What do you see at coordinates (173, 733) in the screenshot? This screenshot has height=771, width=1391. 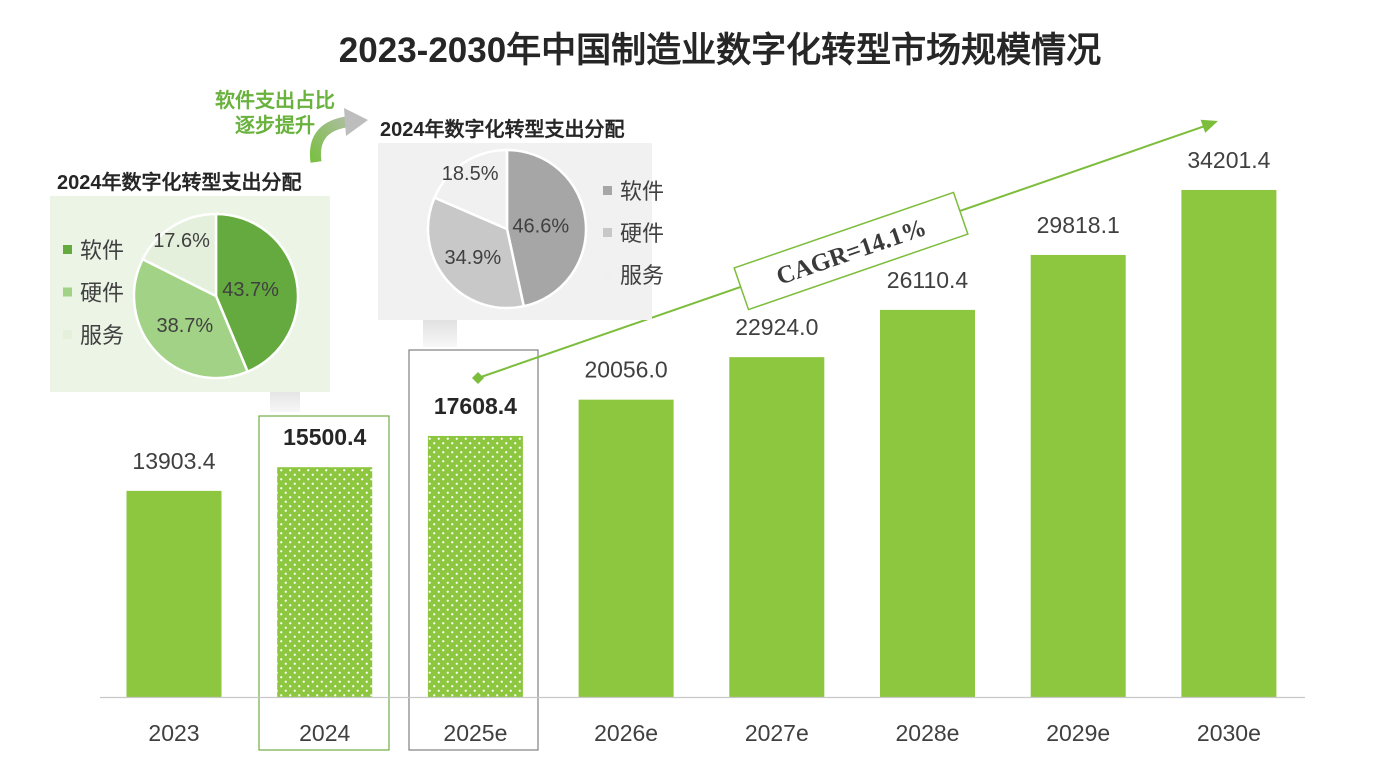 I see `x-tick-label: 2023` at bounding box center [173, 733].